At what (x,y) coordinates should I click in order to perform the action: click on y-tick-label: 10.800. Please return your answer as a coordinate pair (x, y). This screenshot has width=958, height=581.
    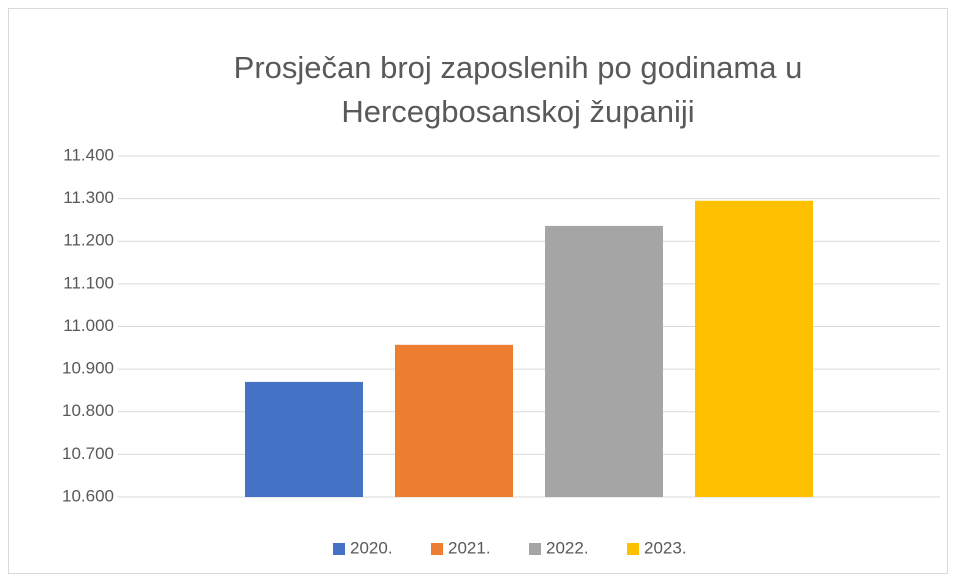
    Looking at the image, I should click on (88, 410).